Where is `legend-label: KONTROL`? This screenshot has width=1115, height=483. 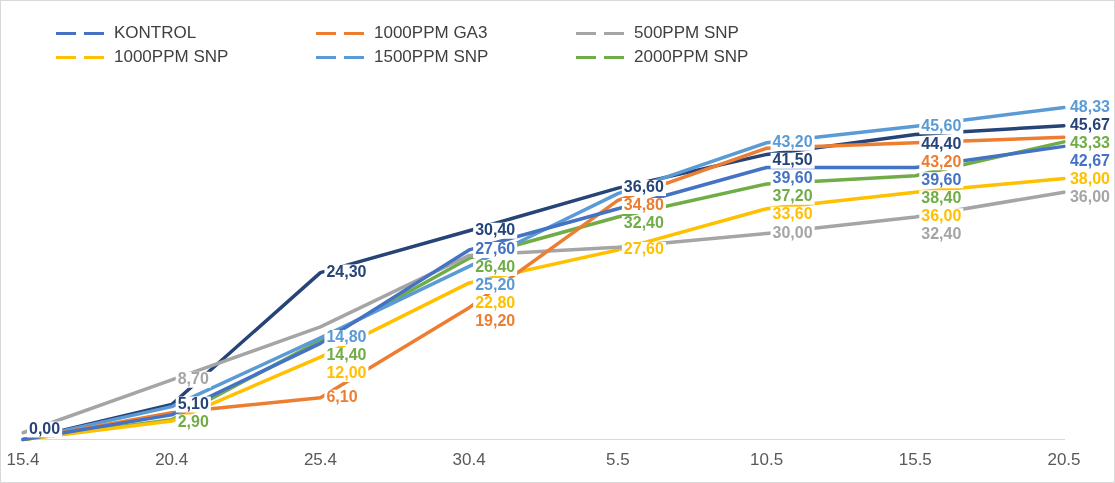 legend-label: KONTROL is located at coordinates (155, 33).